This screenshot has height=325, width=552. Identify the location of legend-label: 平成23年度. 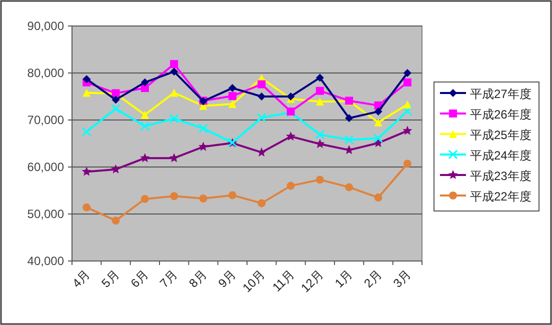
(501, 176).